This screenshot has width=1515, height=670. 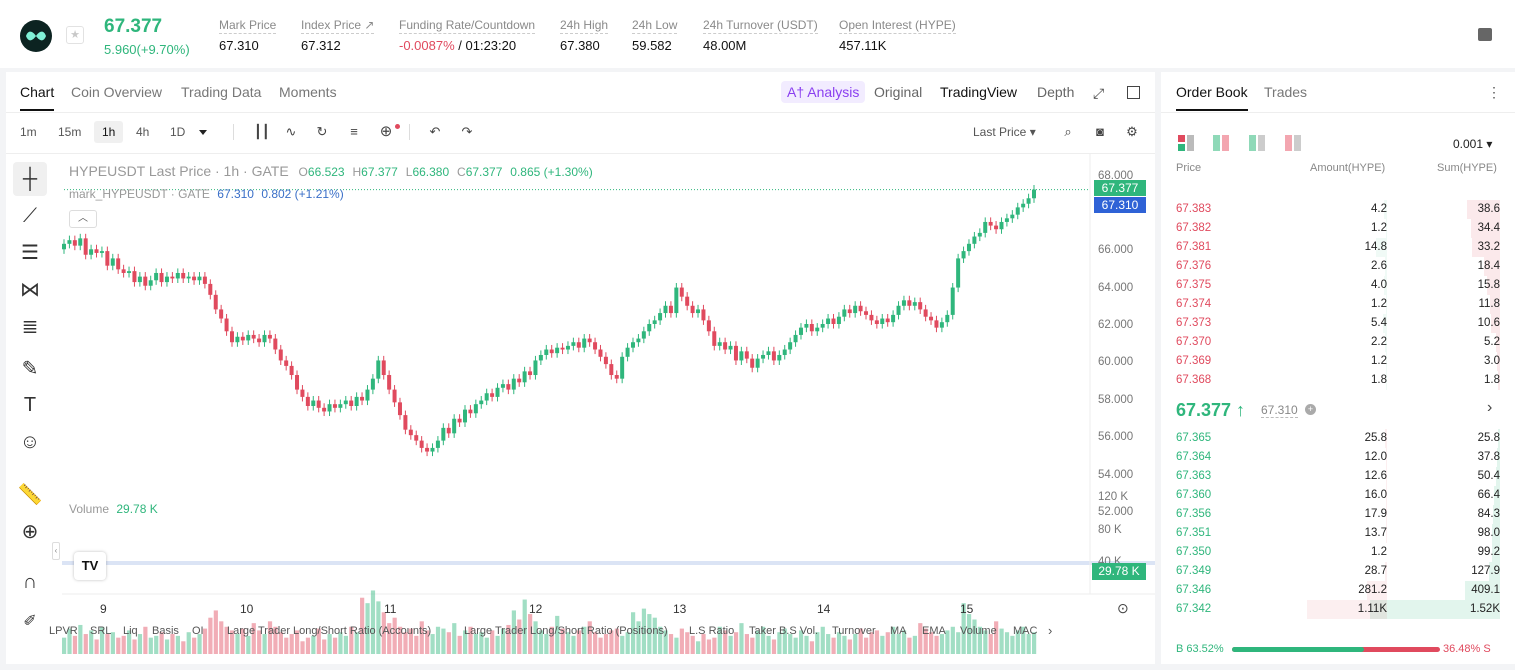 What do you see at coordinates (1100, 131) in the screenshot?
I see `screenshot-camera-icon: ◙` at bounding box center [1100, 131].